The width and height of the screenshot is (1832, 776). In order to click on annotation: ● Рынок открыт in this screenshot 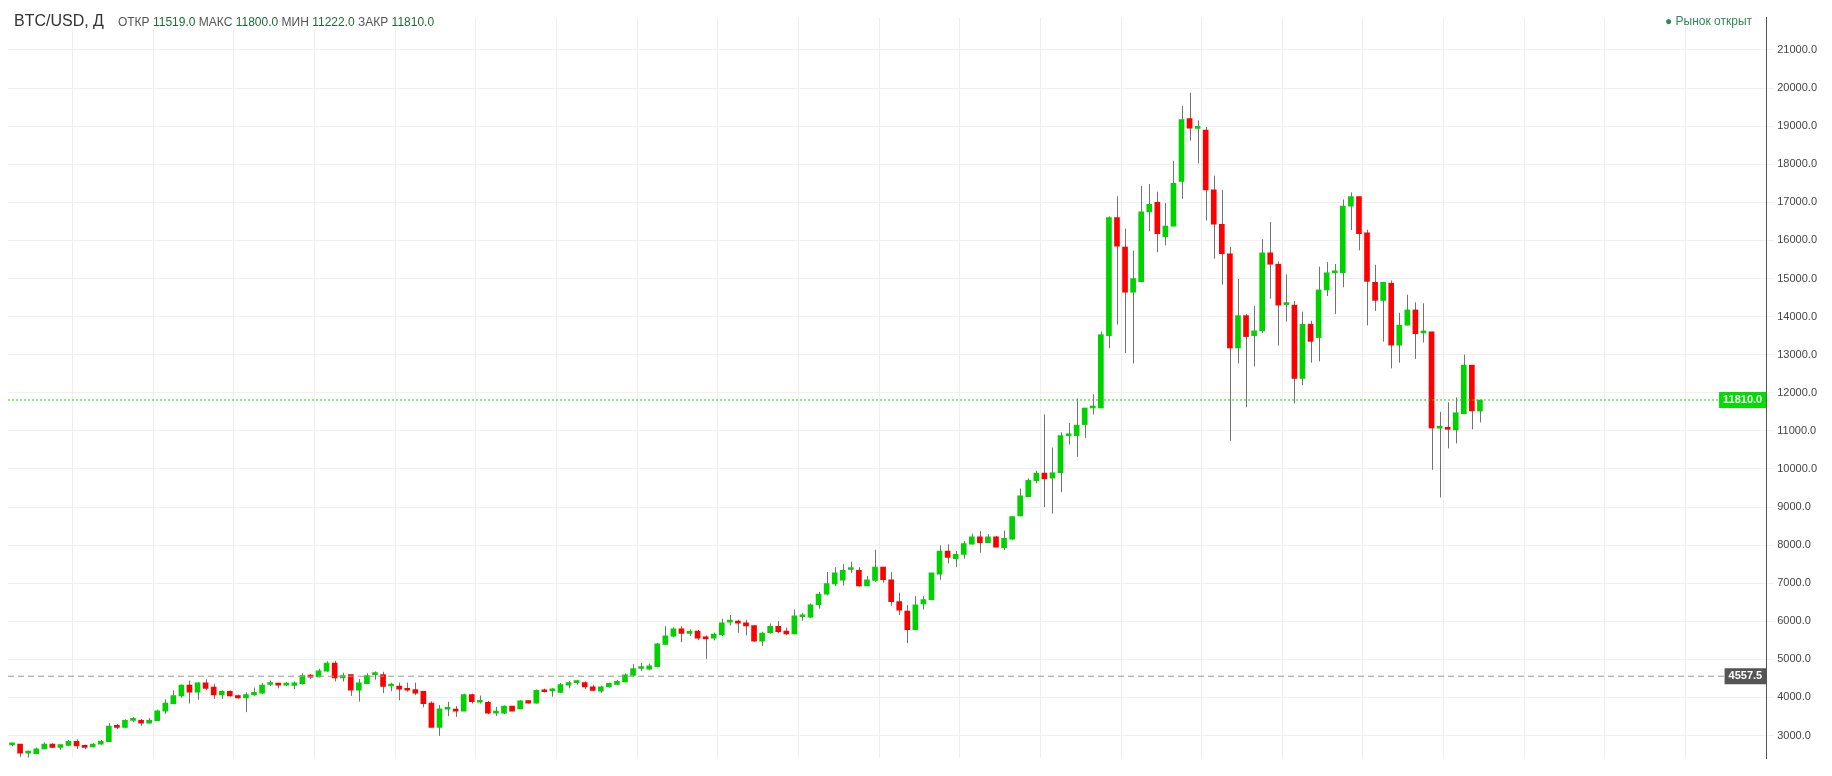, I will do `click(1708, 21)`.